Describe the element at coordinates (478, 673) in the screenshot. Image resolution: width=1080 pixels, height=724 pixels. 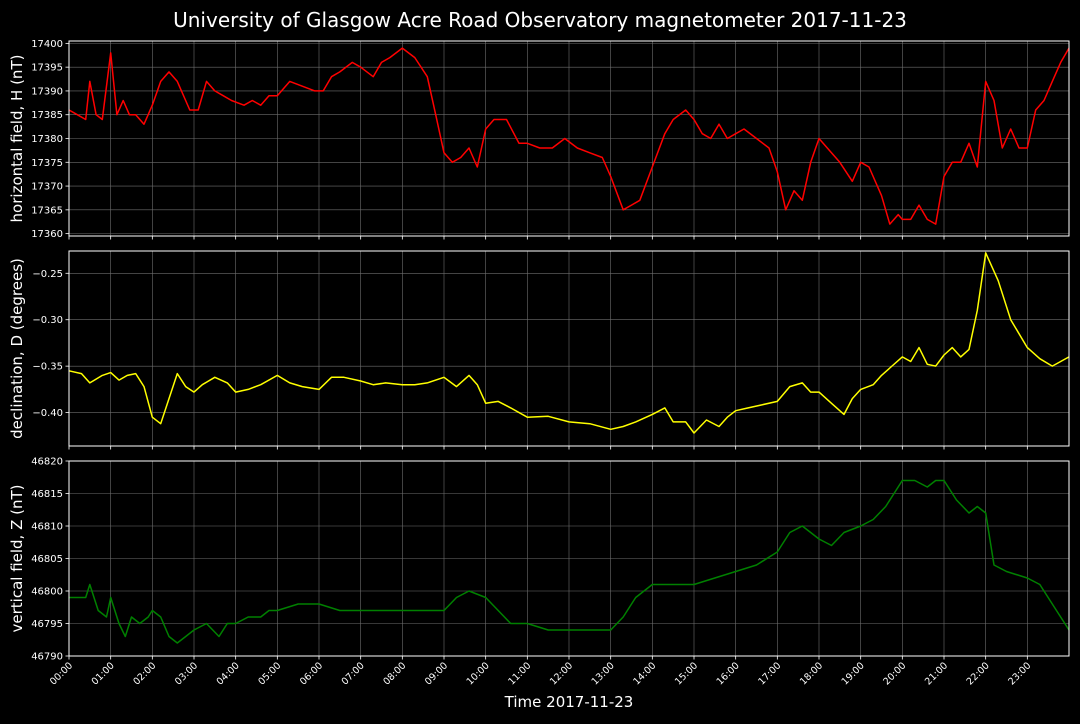
I see `x-tick-label: 10:00` at that location.